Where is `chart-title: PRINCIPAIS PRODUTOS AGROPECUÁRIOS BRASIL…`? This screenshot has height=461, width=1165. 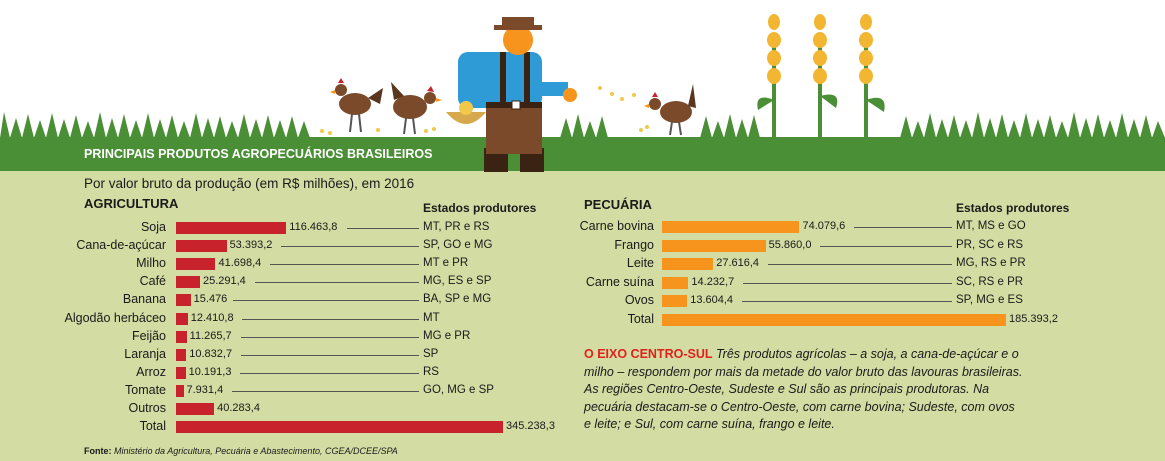 chart-title: PRINCIPAIS PRODUTOS AGROPECUÁRIOS BRASIL… is located at coordinates (258, 154).